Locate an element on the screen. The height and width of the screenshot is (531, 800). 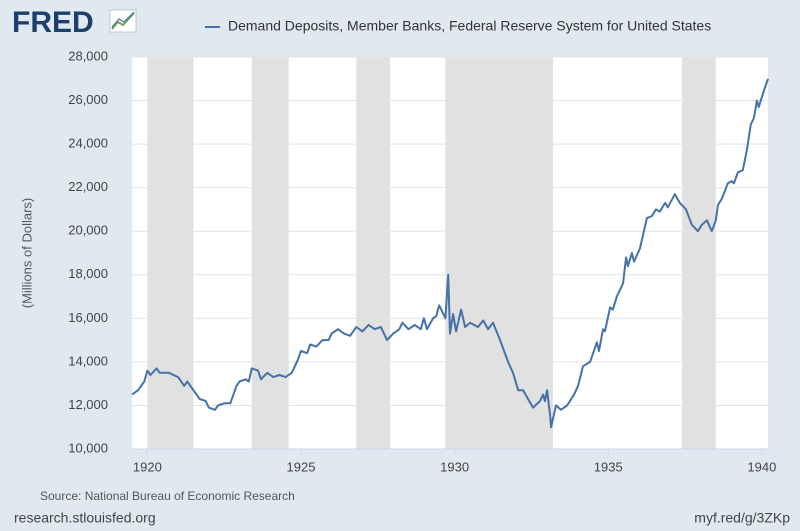
y-tick-label: 12,000 is located at coordinates (88, 404).